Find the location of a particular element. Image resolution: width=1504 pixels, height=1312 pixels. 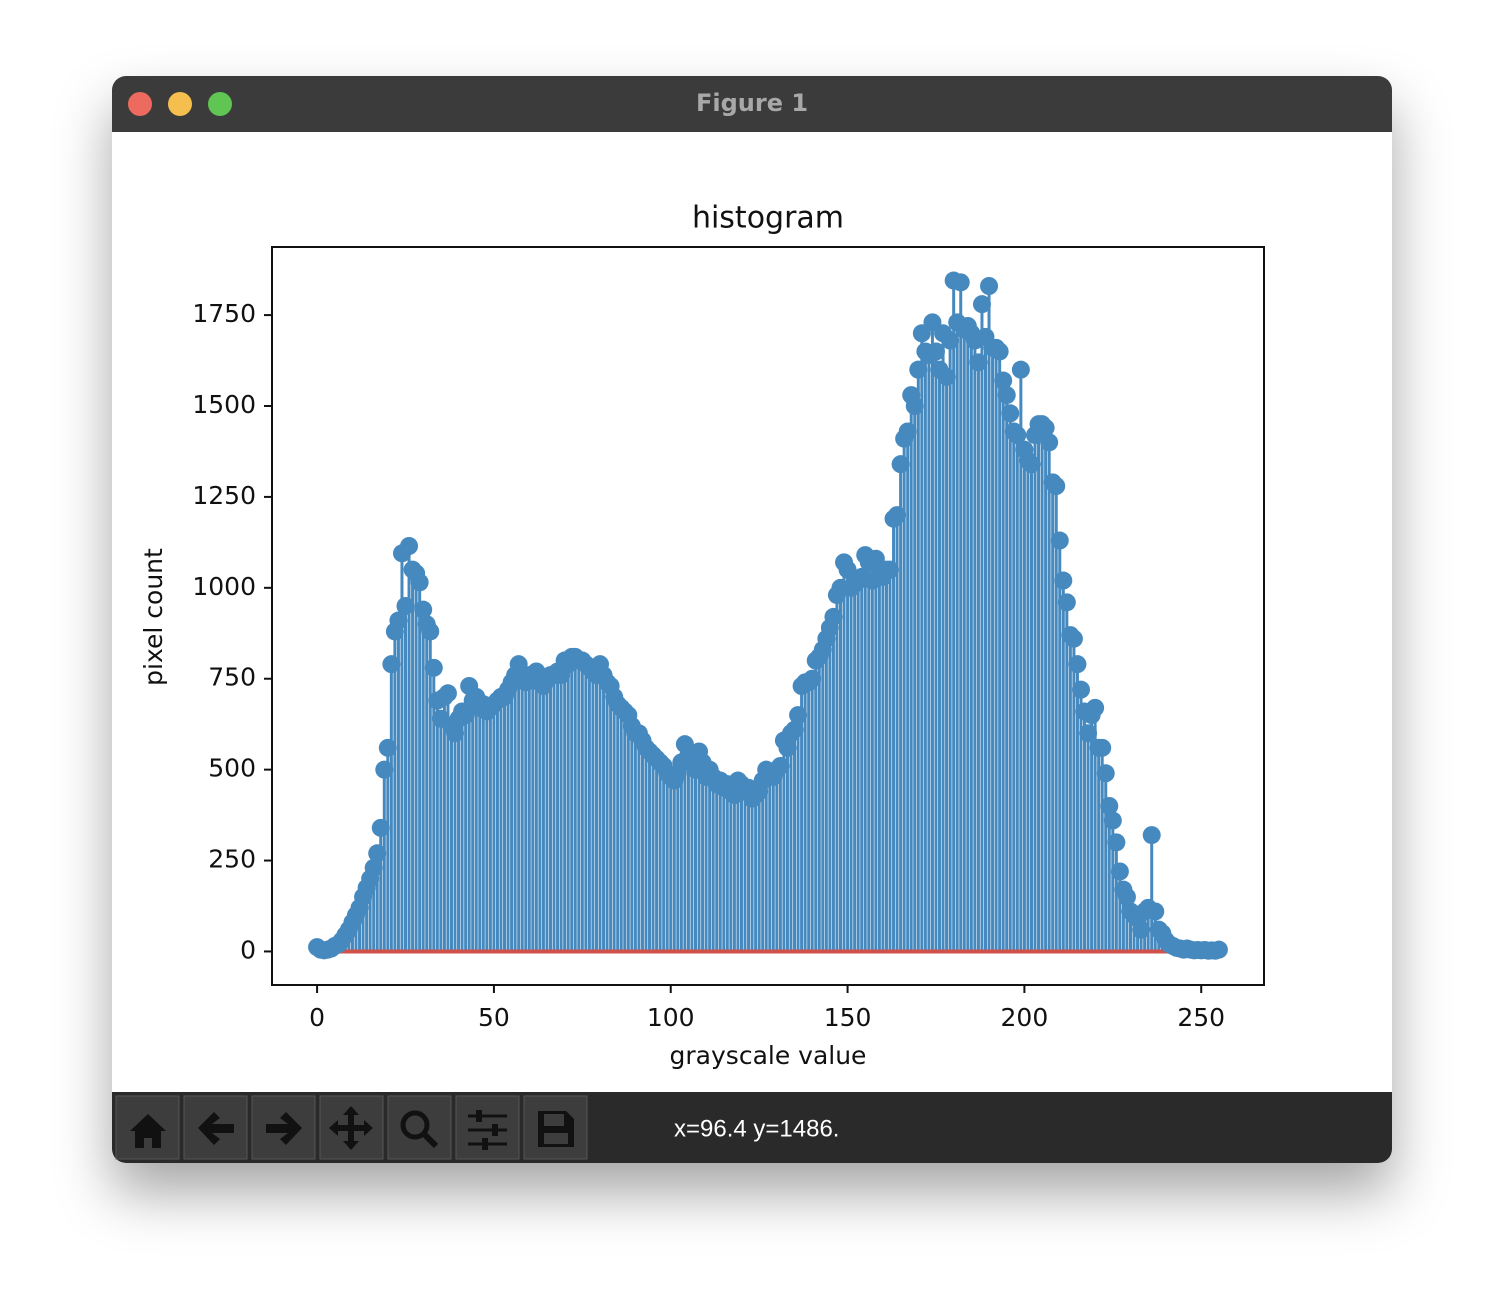

zoom-tool-button is located at coordinates (419, 1127).